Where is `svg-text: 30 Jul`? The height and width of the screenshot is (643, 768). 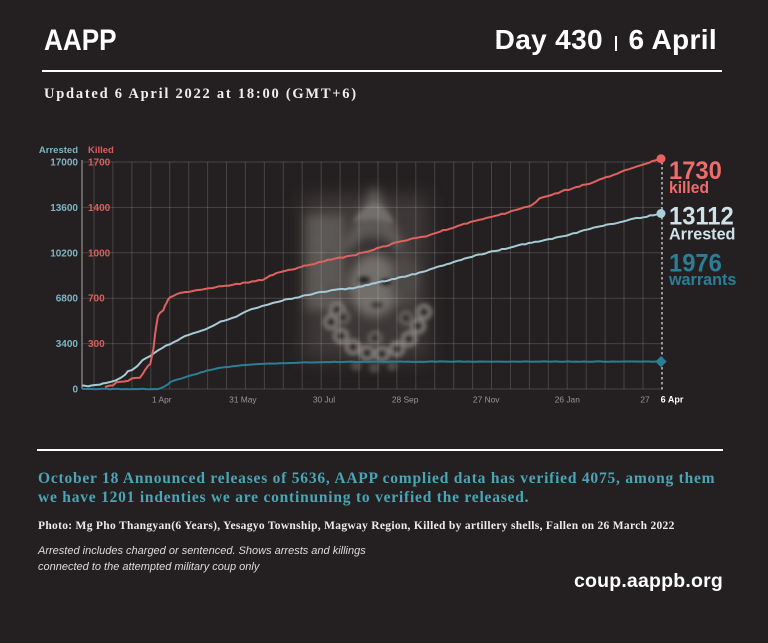 svg-text: 30 Jul is located at coordinates (324, 400).